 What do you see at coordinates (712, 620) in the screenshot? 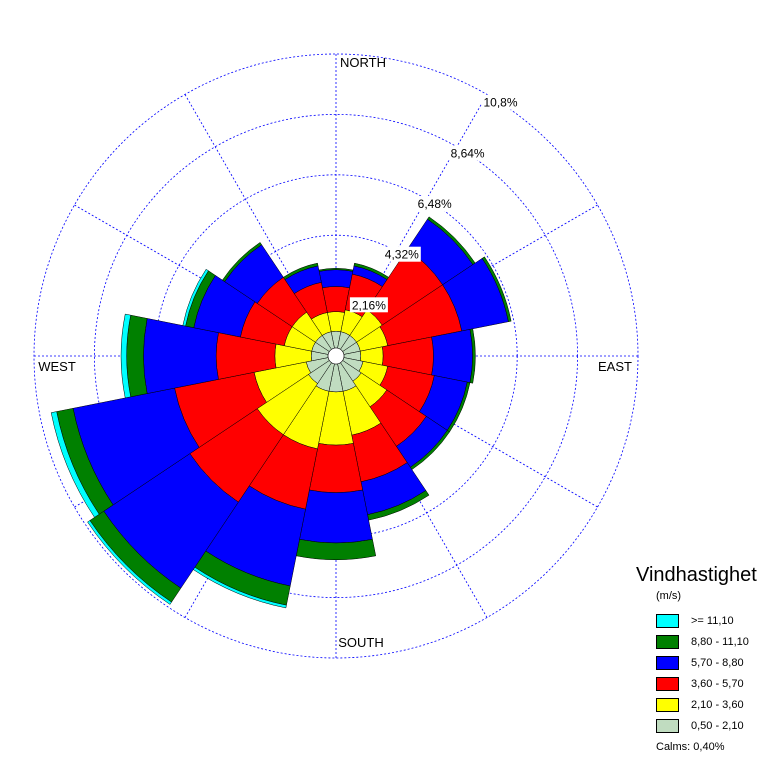
I see `legend-item-label: >= 11,10` at bounding box center [712, 620].